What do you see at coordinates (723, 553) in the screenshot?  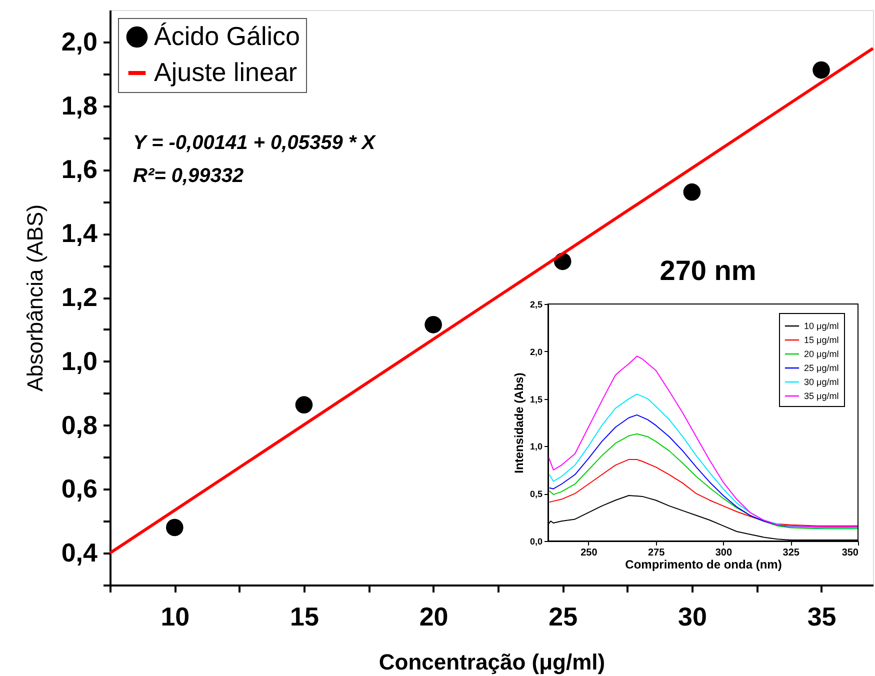 I see `x-tick-label: 300` at bounding box center [723, 553].